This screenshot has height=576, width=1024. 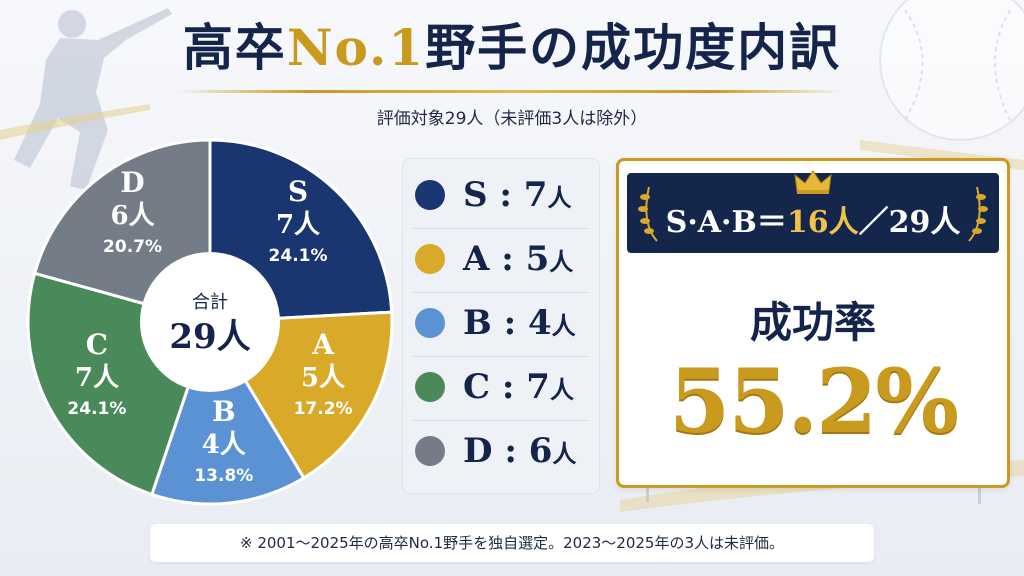 What do you see at coordinates (224, 411) in the screenshot?
I see `pie-slice-grade: B` at bounding box center [224, 411].